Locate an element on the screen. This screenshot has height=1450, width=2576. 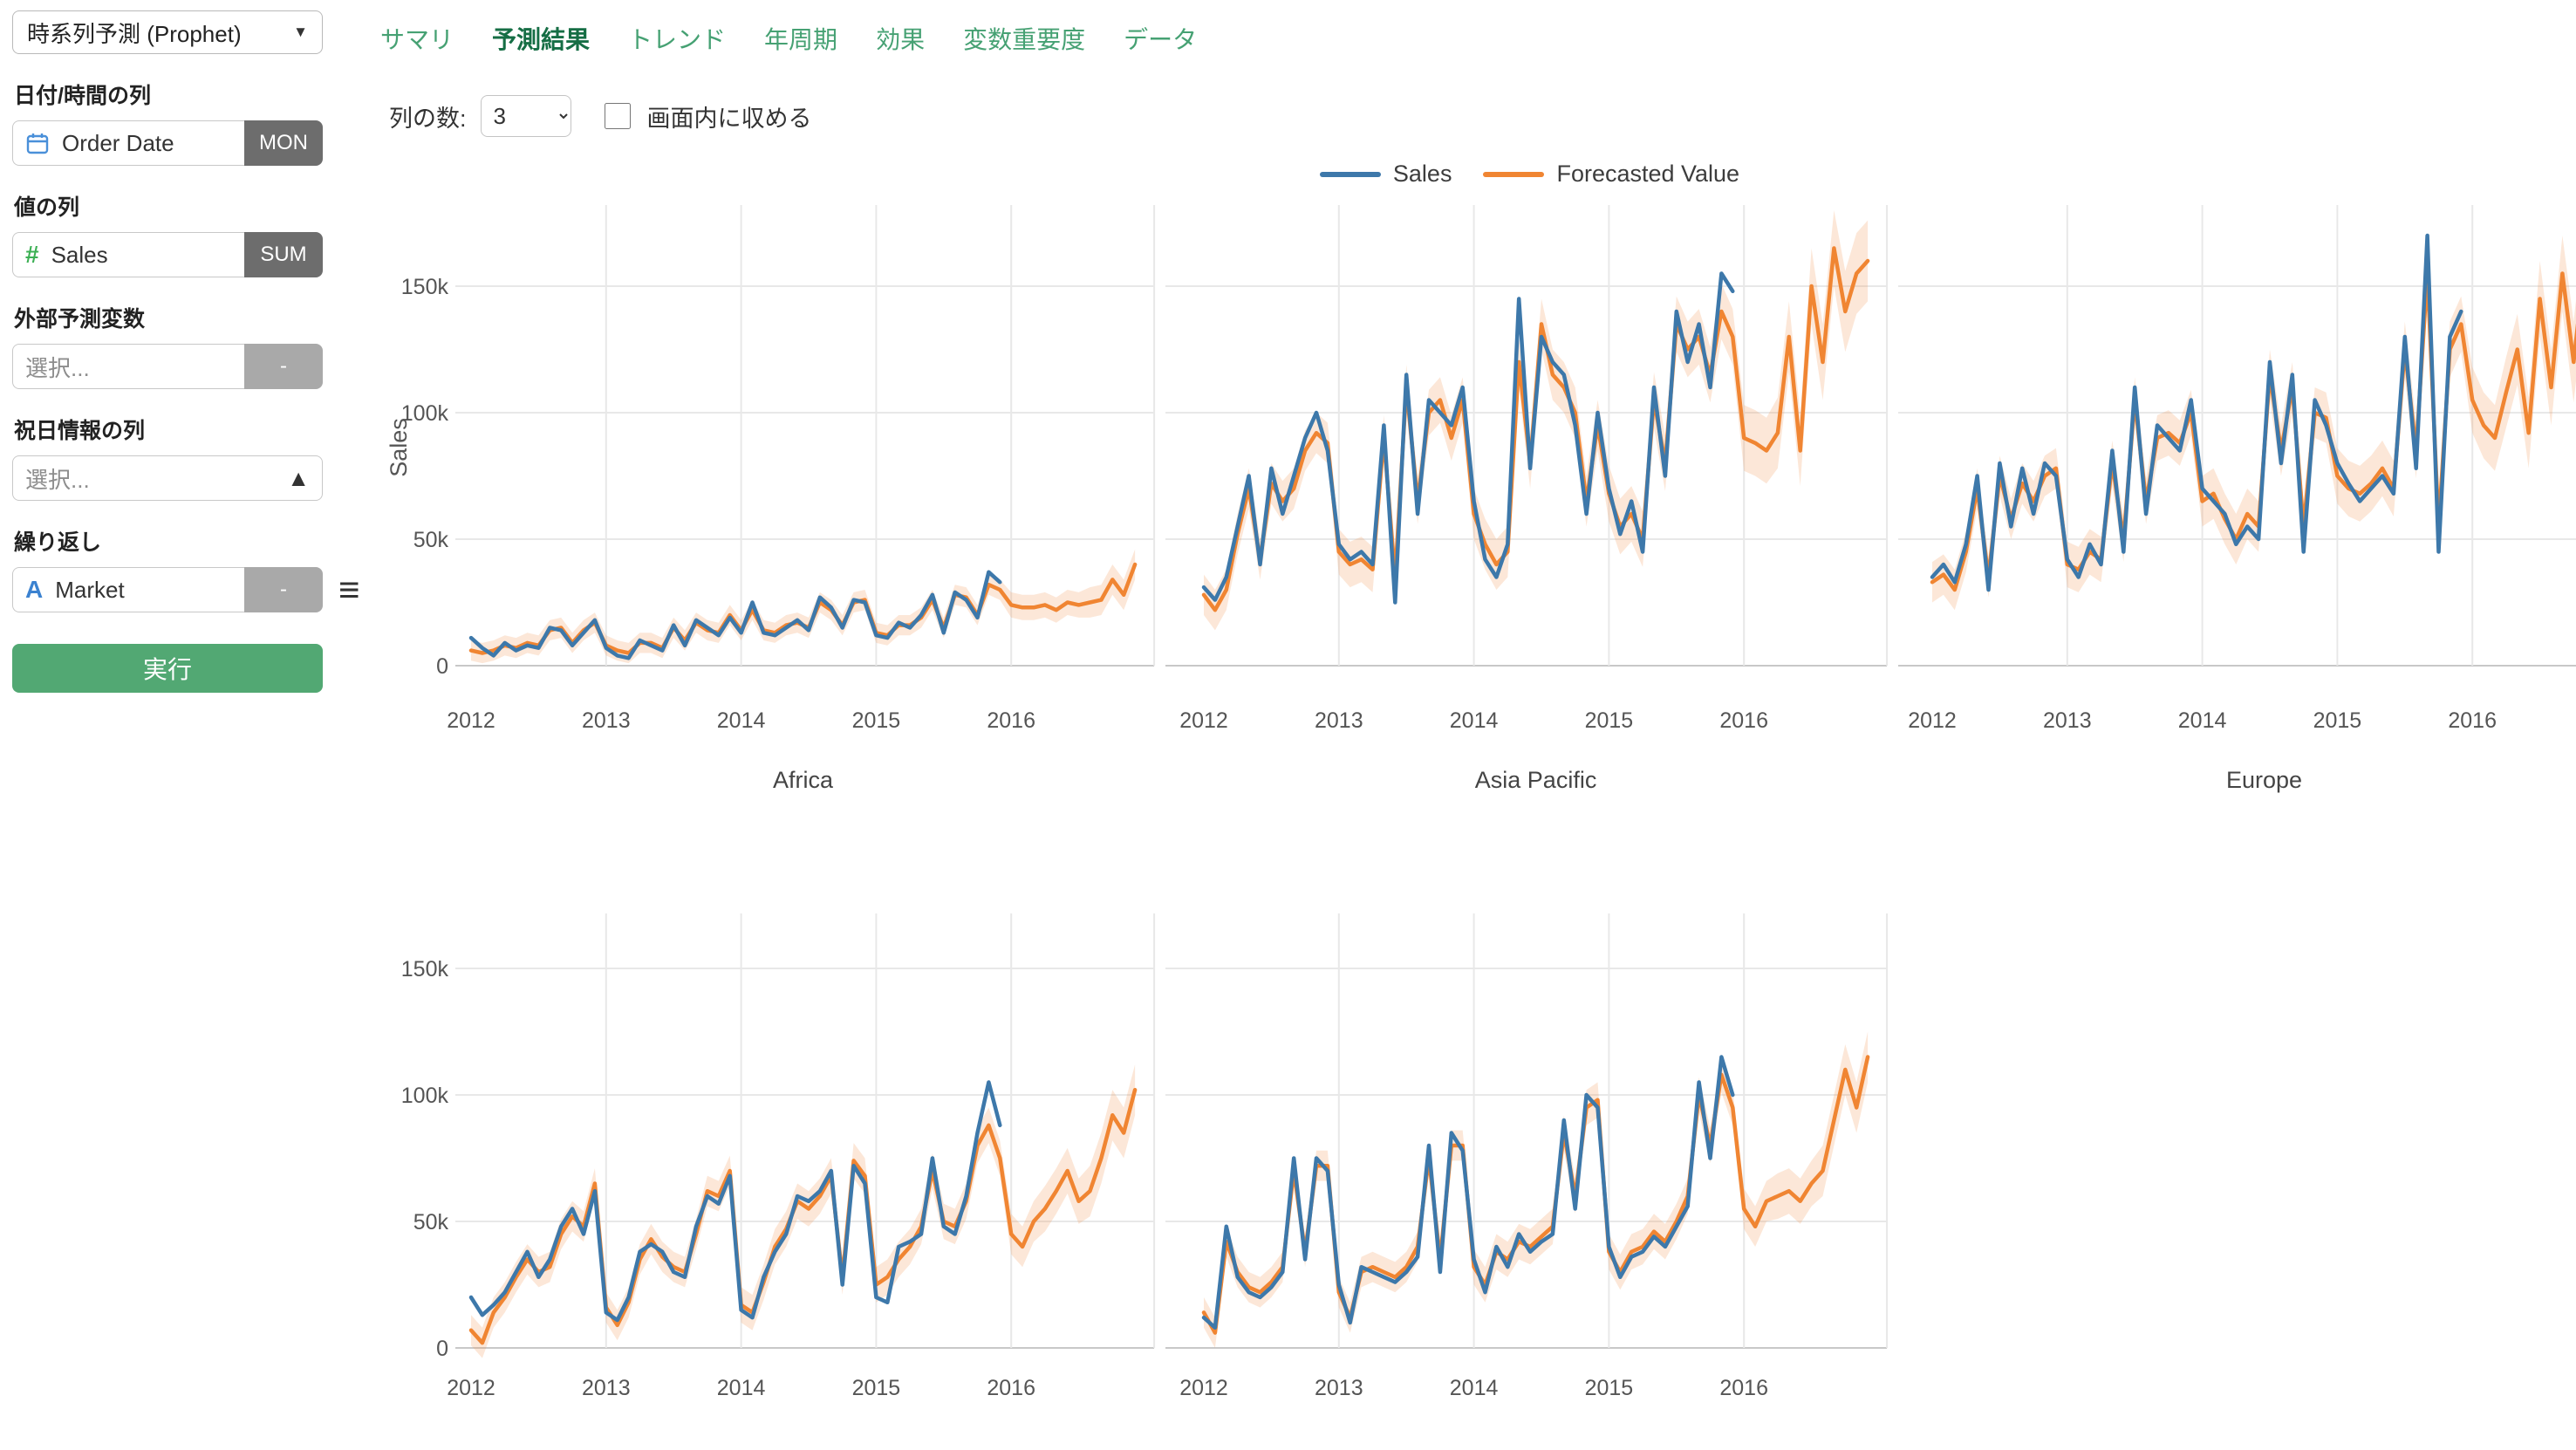
legend-item-forecast: Forecasted Value is located at coordinates (1611, 174).